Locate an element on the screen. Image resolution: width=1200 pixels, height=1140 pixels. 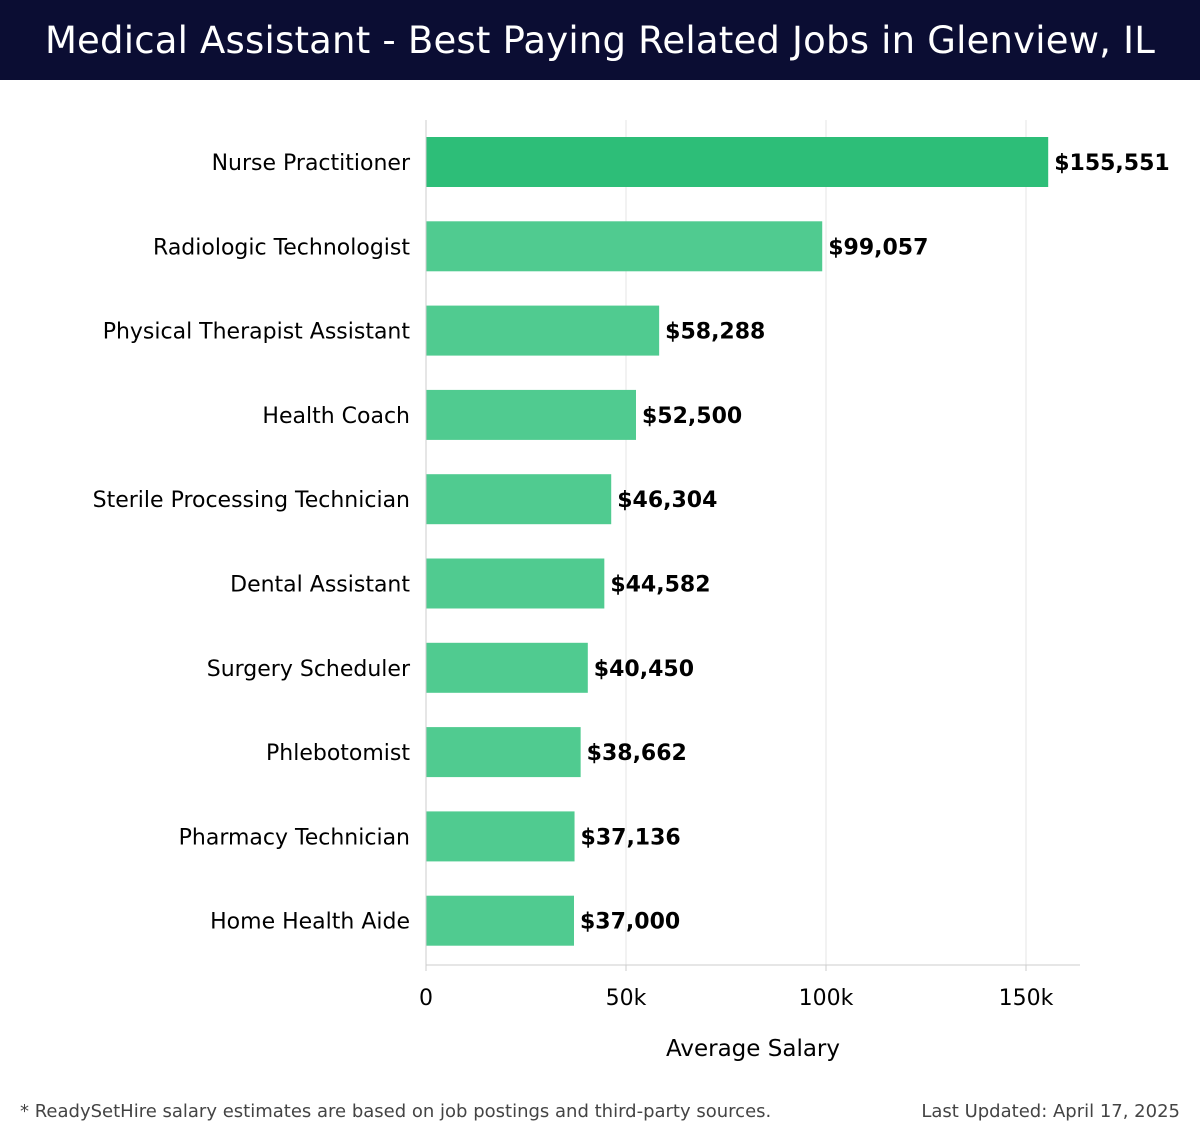
value-label: $46,304 is located at coordinates (667, 500).